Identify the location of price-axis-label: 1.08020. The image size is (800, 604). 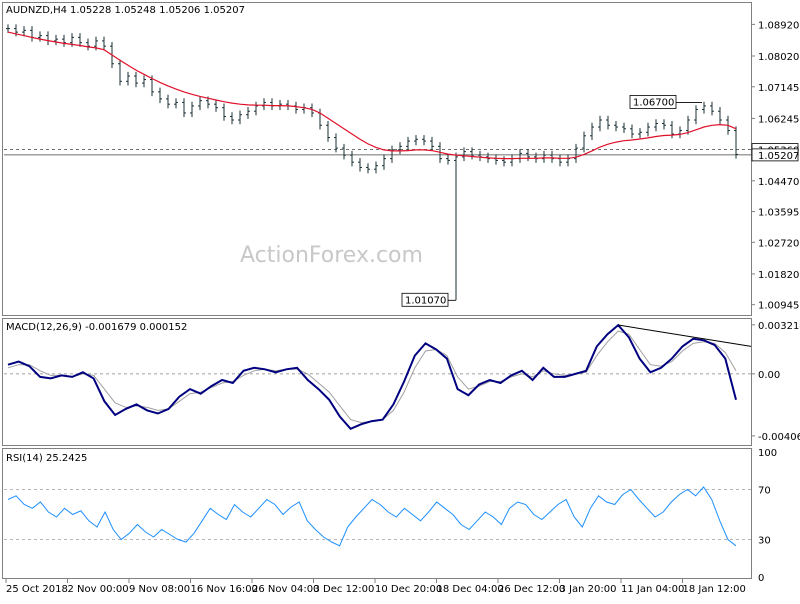
(778, 57).